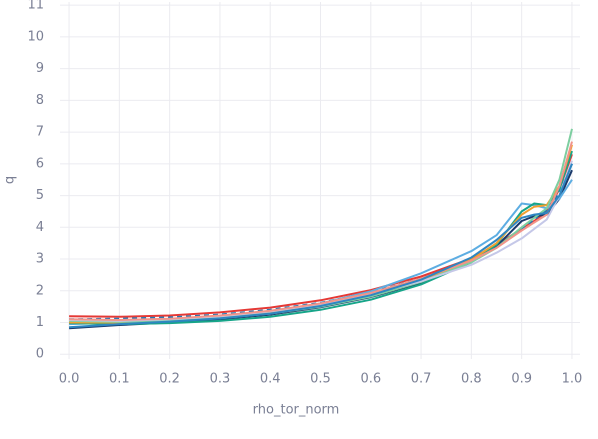 Image resolution: width=598 pixels, height=439 pixels. I want to click on x-tick-label: 1.0, so click(572, 379).